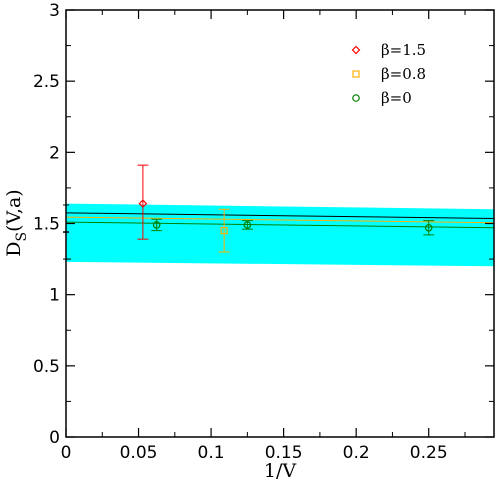  I want to click on series-0-point-0-error-bar, so click(143, 202).